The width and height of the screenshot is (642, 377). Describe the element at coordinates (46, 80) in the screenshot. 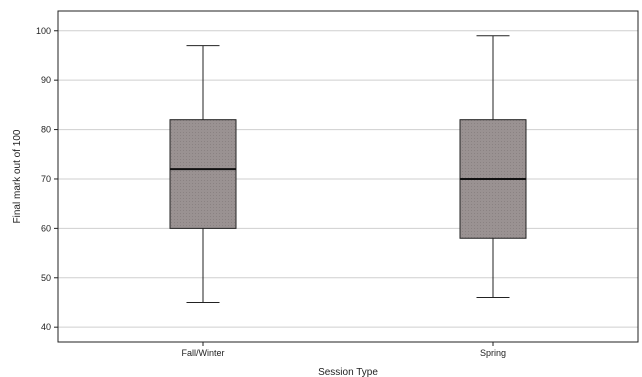

I see `y-tick-label-90: 90` at that location.